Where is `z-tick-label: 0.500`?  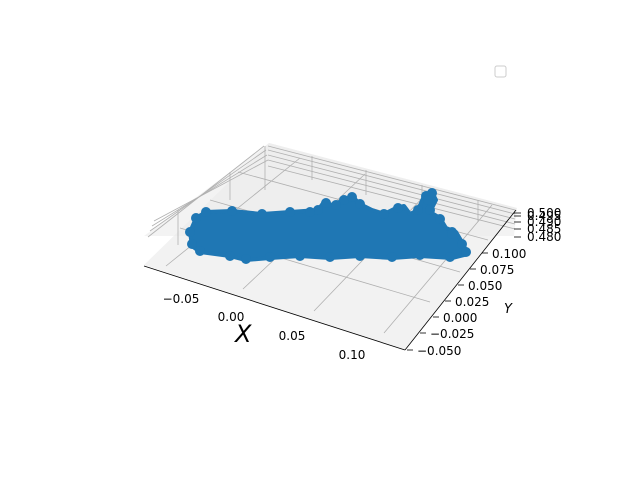
z-tick-label: 0.500 is located at coordinates (544, 213).